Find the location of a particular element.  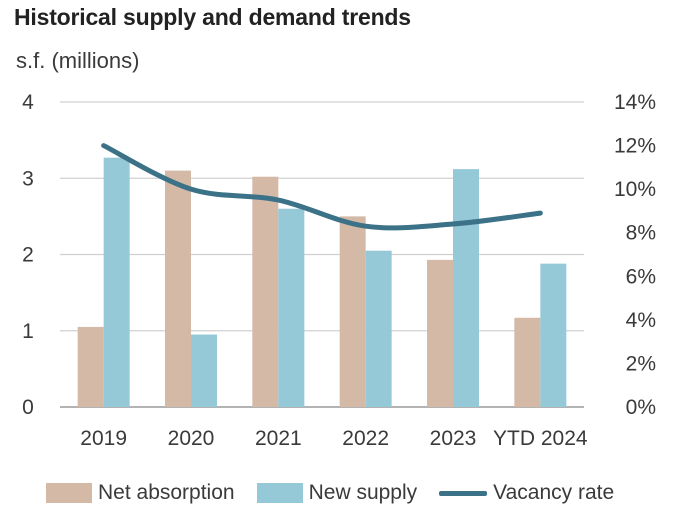

x-tick-label: 2020 is located at coordinates (191, 438).